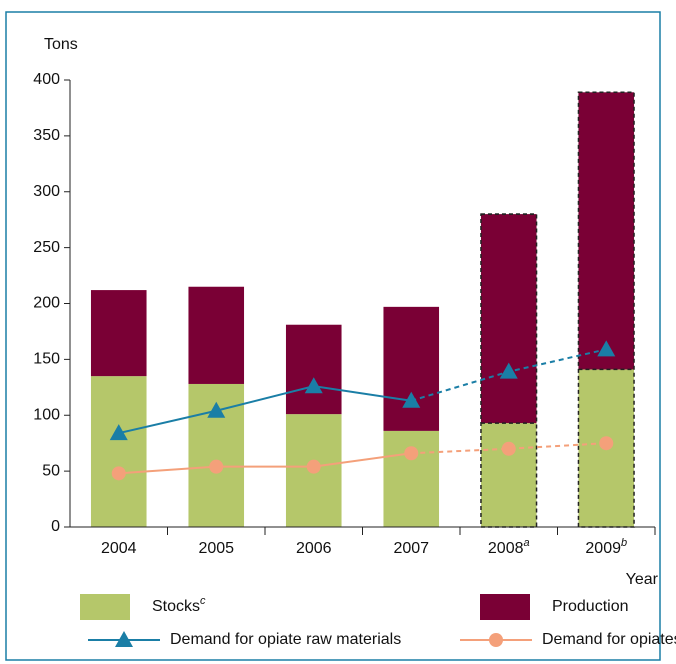 The height and width of the screenshot is (664, 676). I want to click on x-tick-label: 2008a, so click(509, 547).